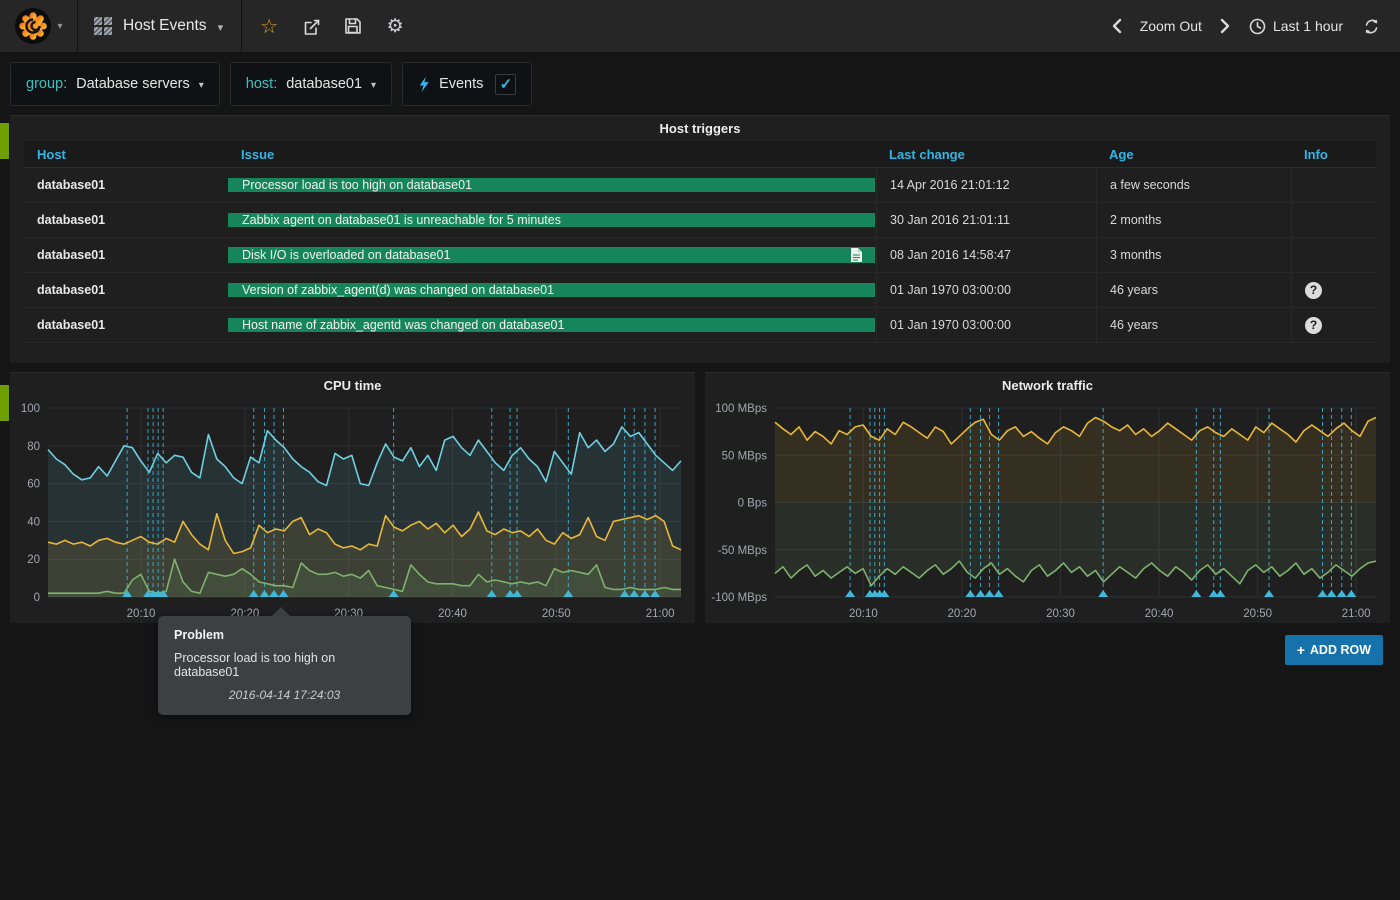  I want to click on svg-text: 0 Bps, so click(753, 504).